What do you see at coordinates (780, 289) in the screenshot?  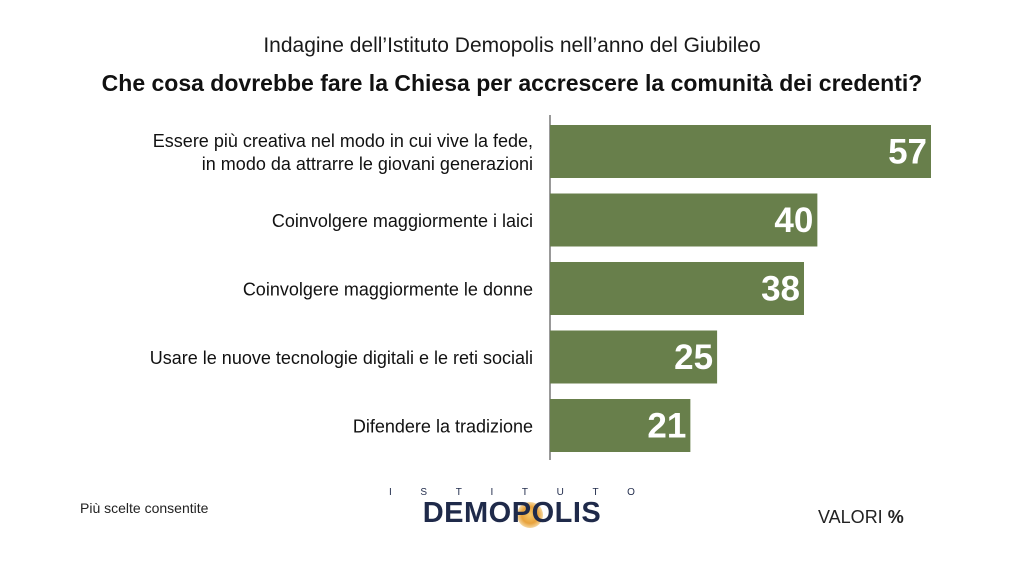 I see `data-label-2: 38` at bounding box center [780, 289].